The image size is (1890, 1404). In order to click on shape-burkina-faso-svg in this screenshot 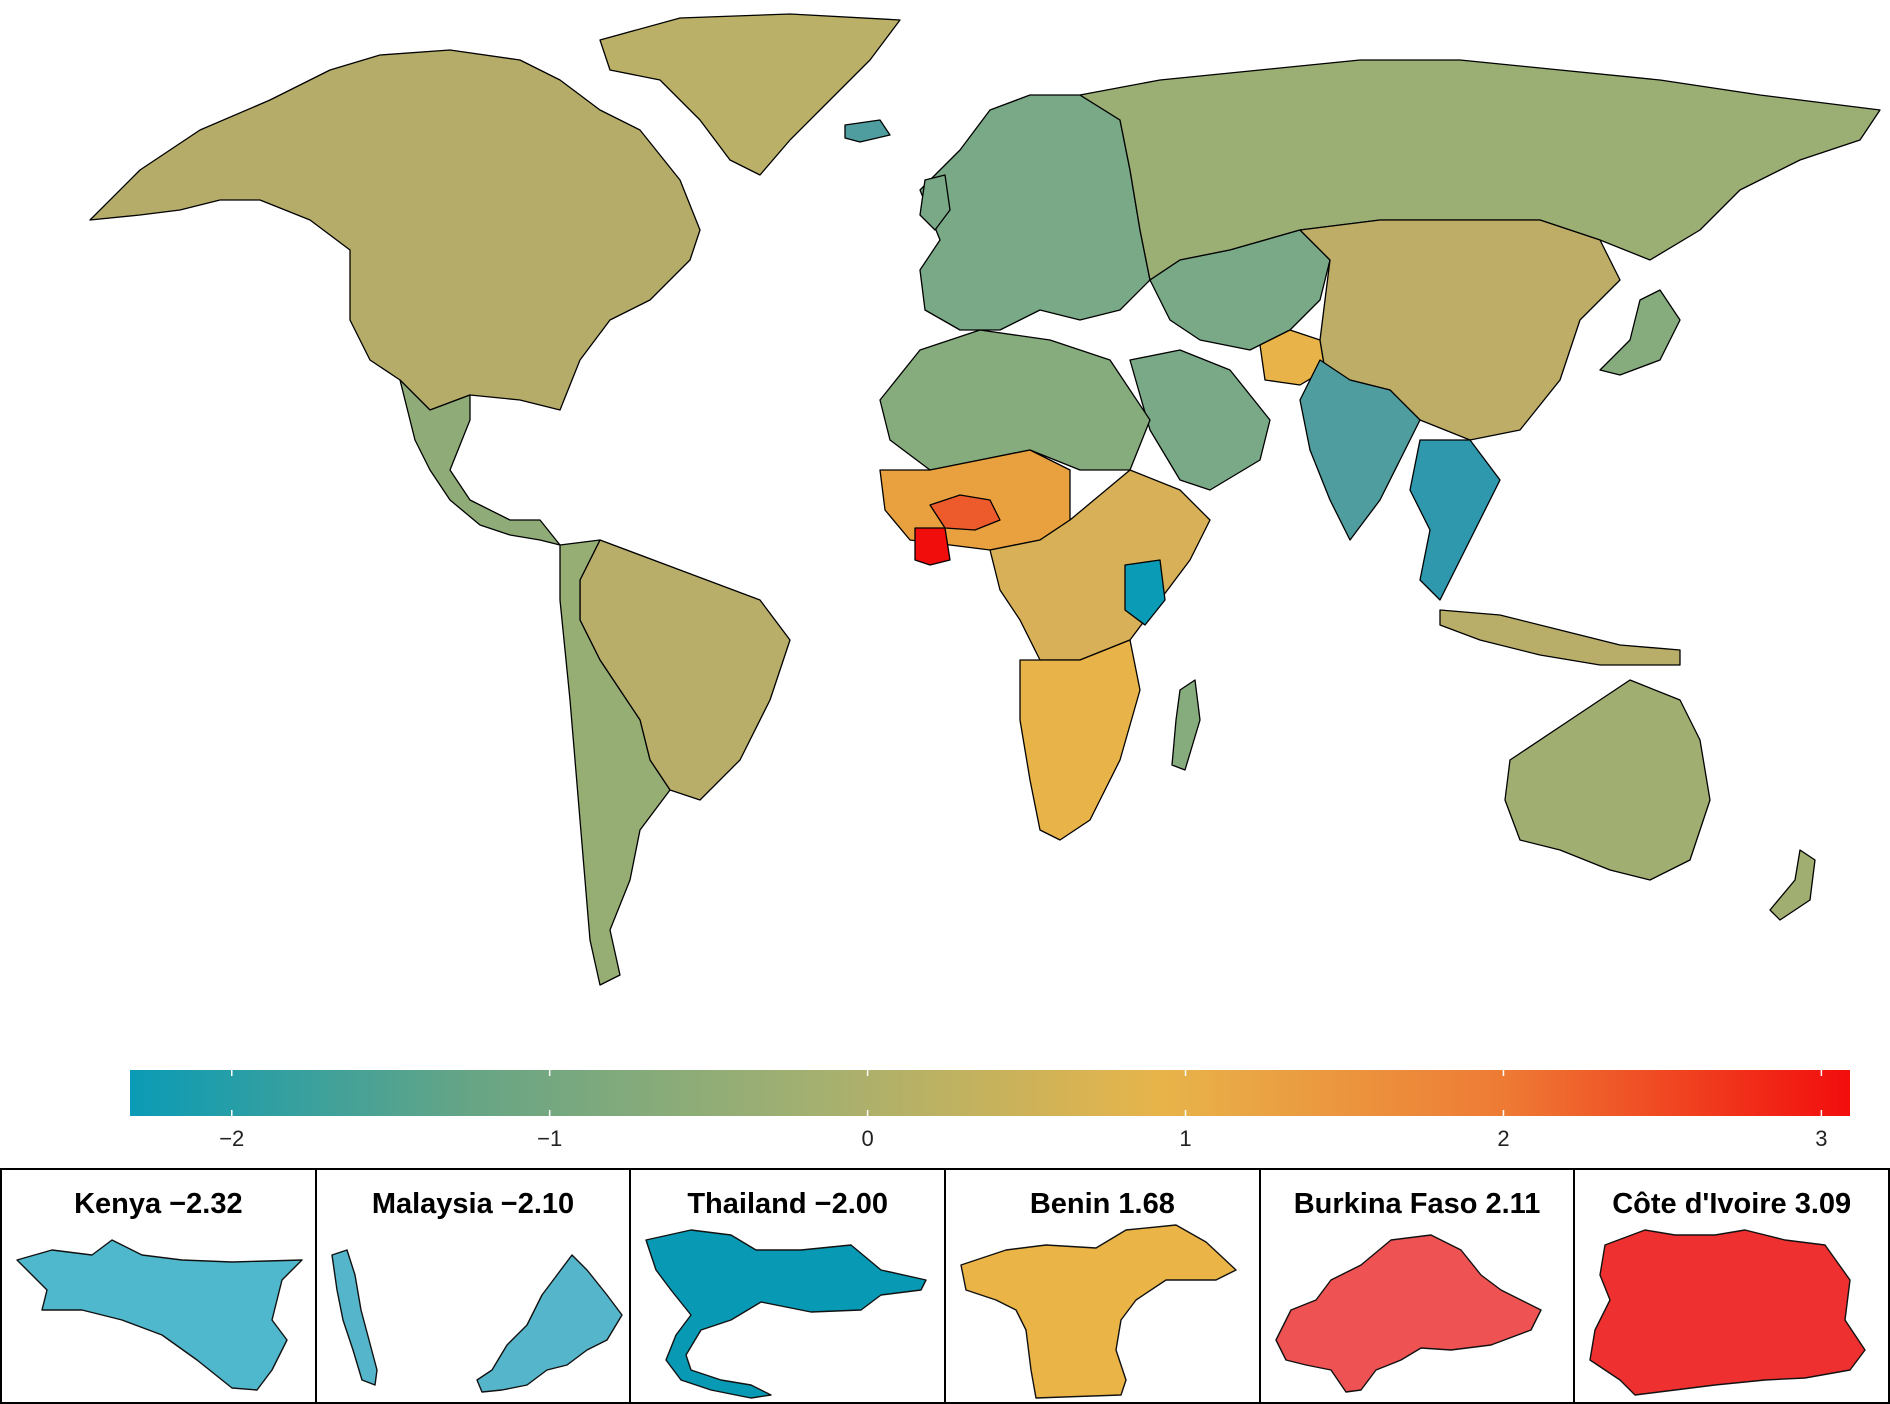, I will do `click(1408, 1313)`.